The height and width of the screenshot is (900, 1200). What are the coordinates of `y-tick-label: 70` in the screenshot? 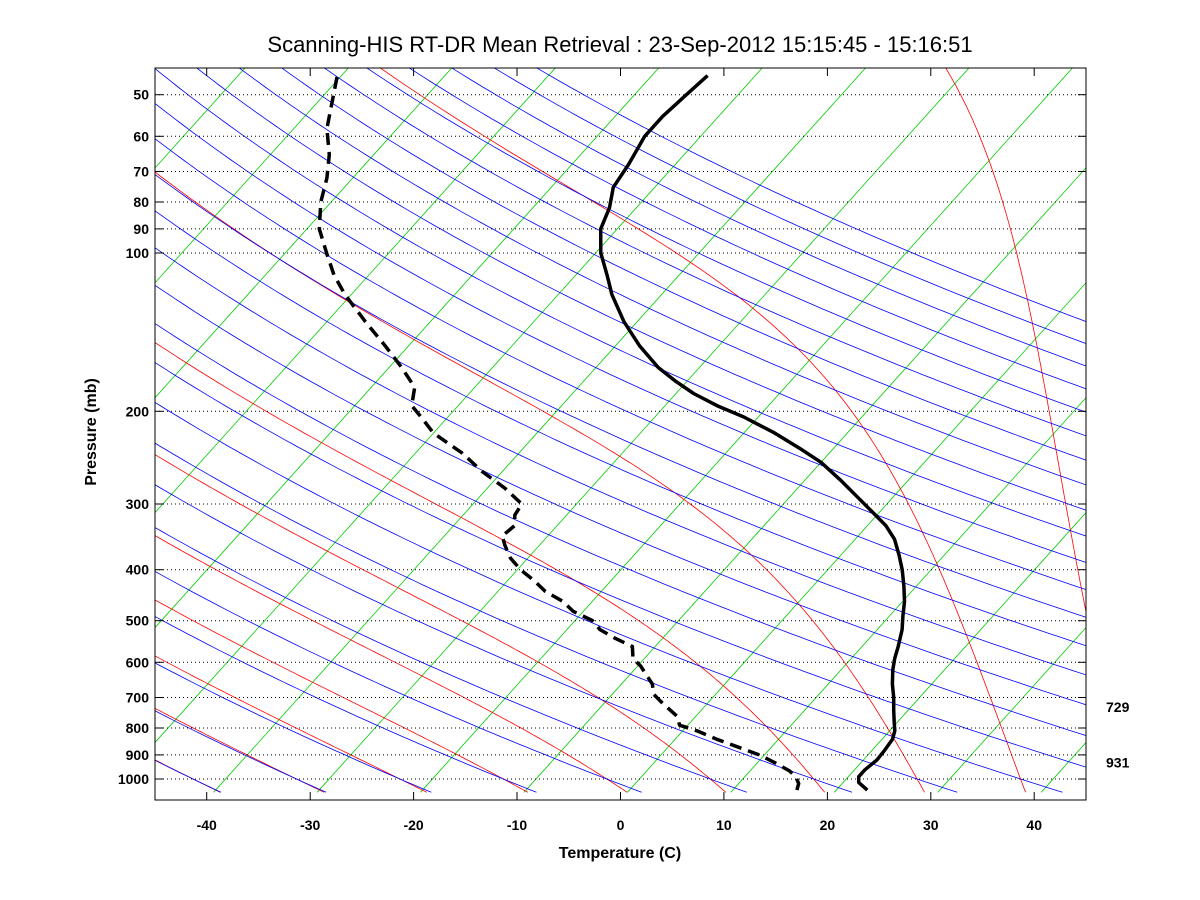 It's located at (141, 172).